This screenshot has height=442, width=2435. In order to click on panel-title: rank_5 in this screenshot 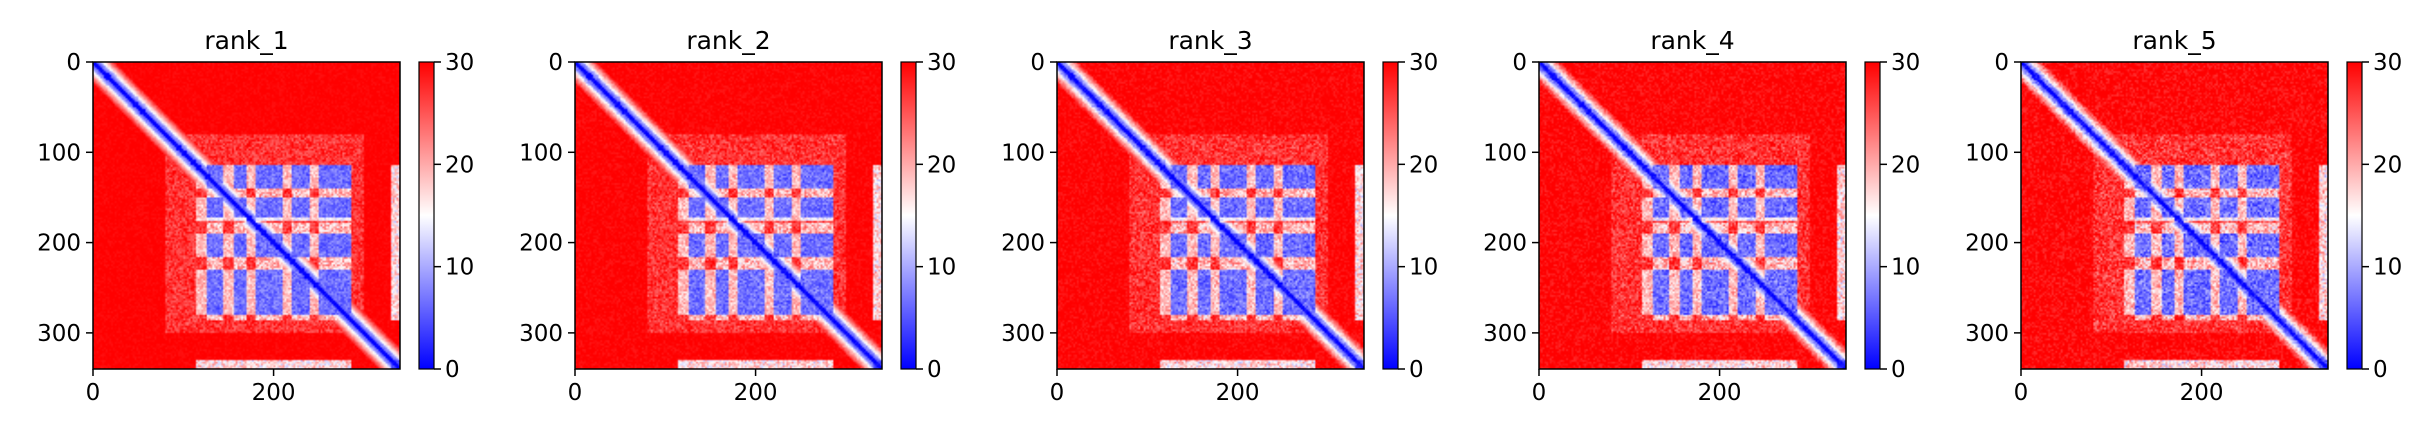, I will do `click(2174, 40)`.